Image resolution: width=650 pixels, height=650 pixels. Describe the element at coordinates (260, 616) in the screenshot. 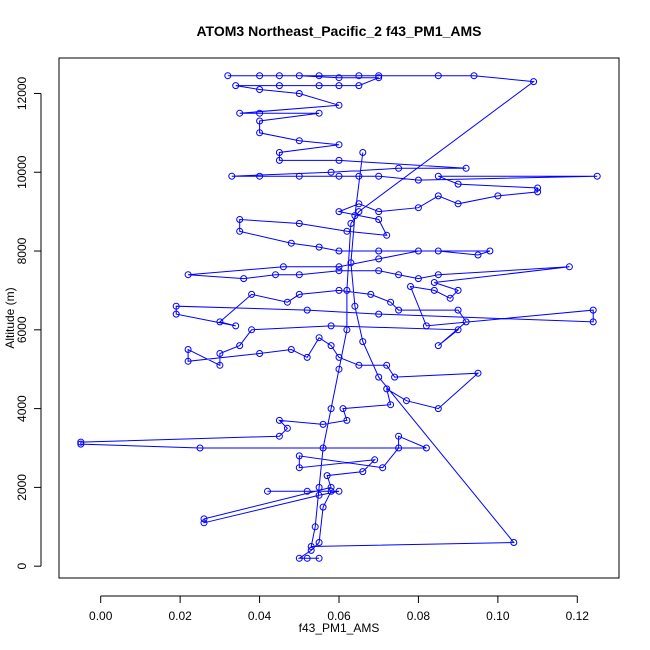

I see `x-tick-label: 0.04` at that location.